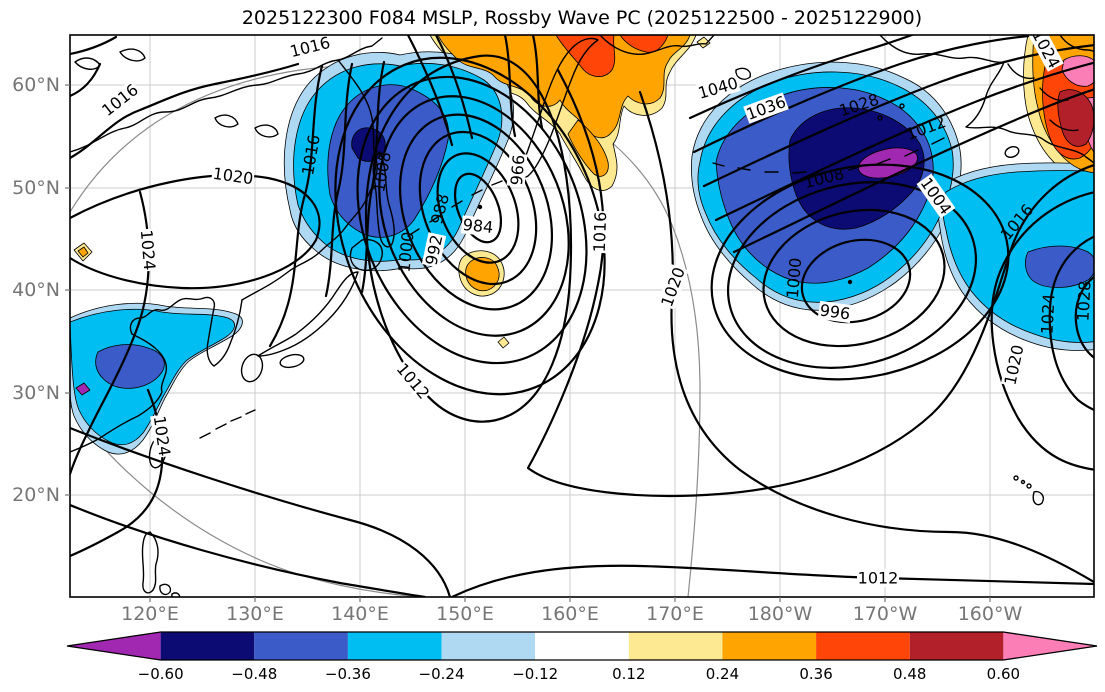  I want to click on colorbar-outline, so click(582, 646).